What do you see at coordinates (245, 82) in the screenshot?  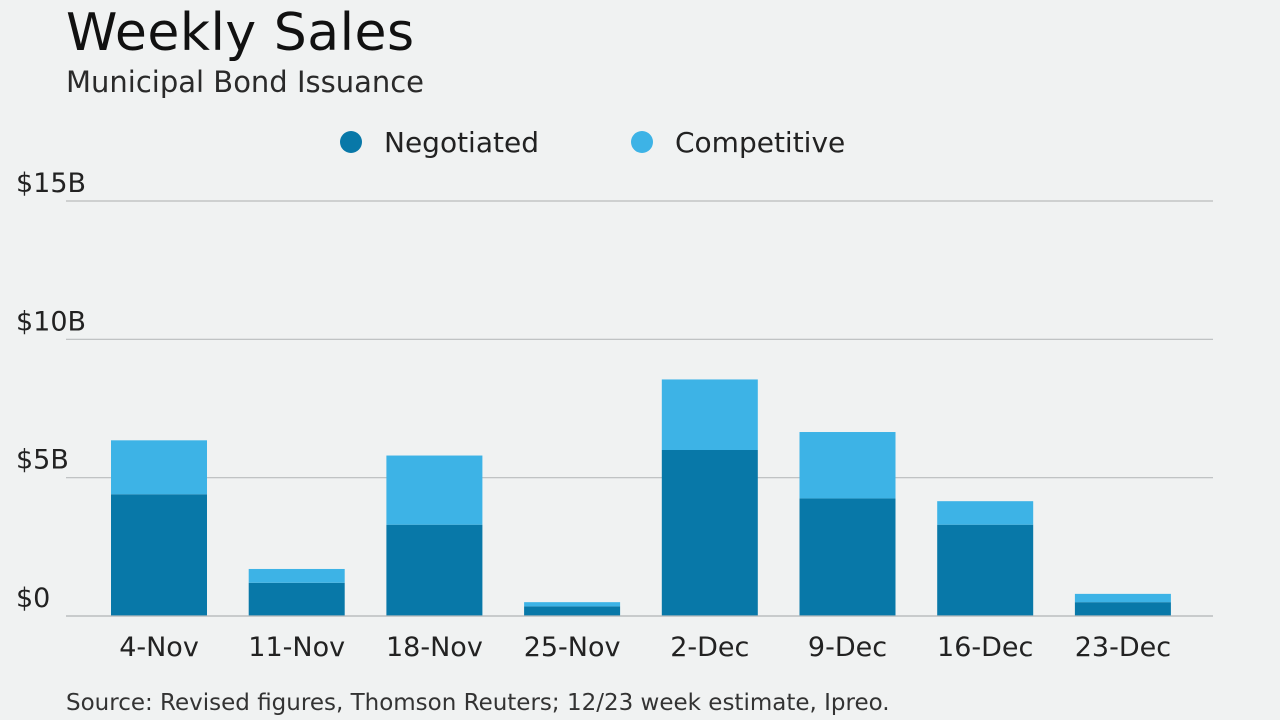 I see `chart-subtitle: Municipal Bond Issuance` at bounding box center [245, 82].